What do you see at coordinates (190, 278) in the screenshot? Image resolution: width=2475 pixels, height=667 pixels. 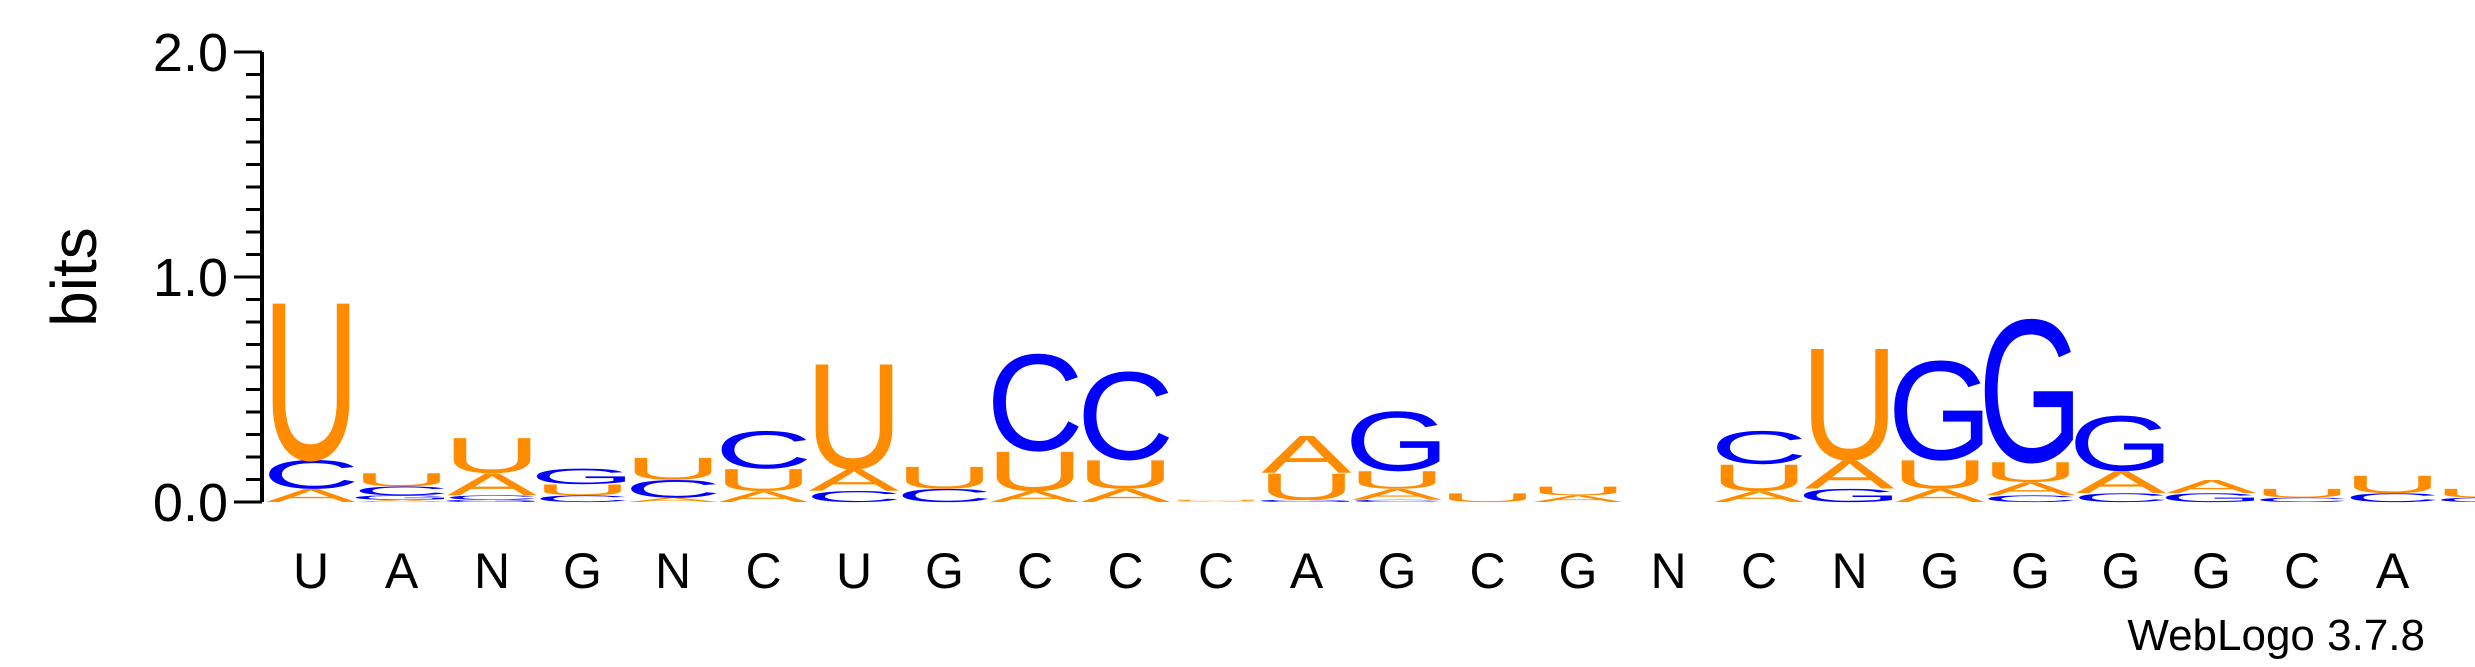 I see `y-tick-label: 1.0` at bounding box center [190, 278].